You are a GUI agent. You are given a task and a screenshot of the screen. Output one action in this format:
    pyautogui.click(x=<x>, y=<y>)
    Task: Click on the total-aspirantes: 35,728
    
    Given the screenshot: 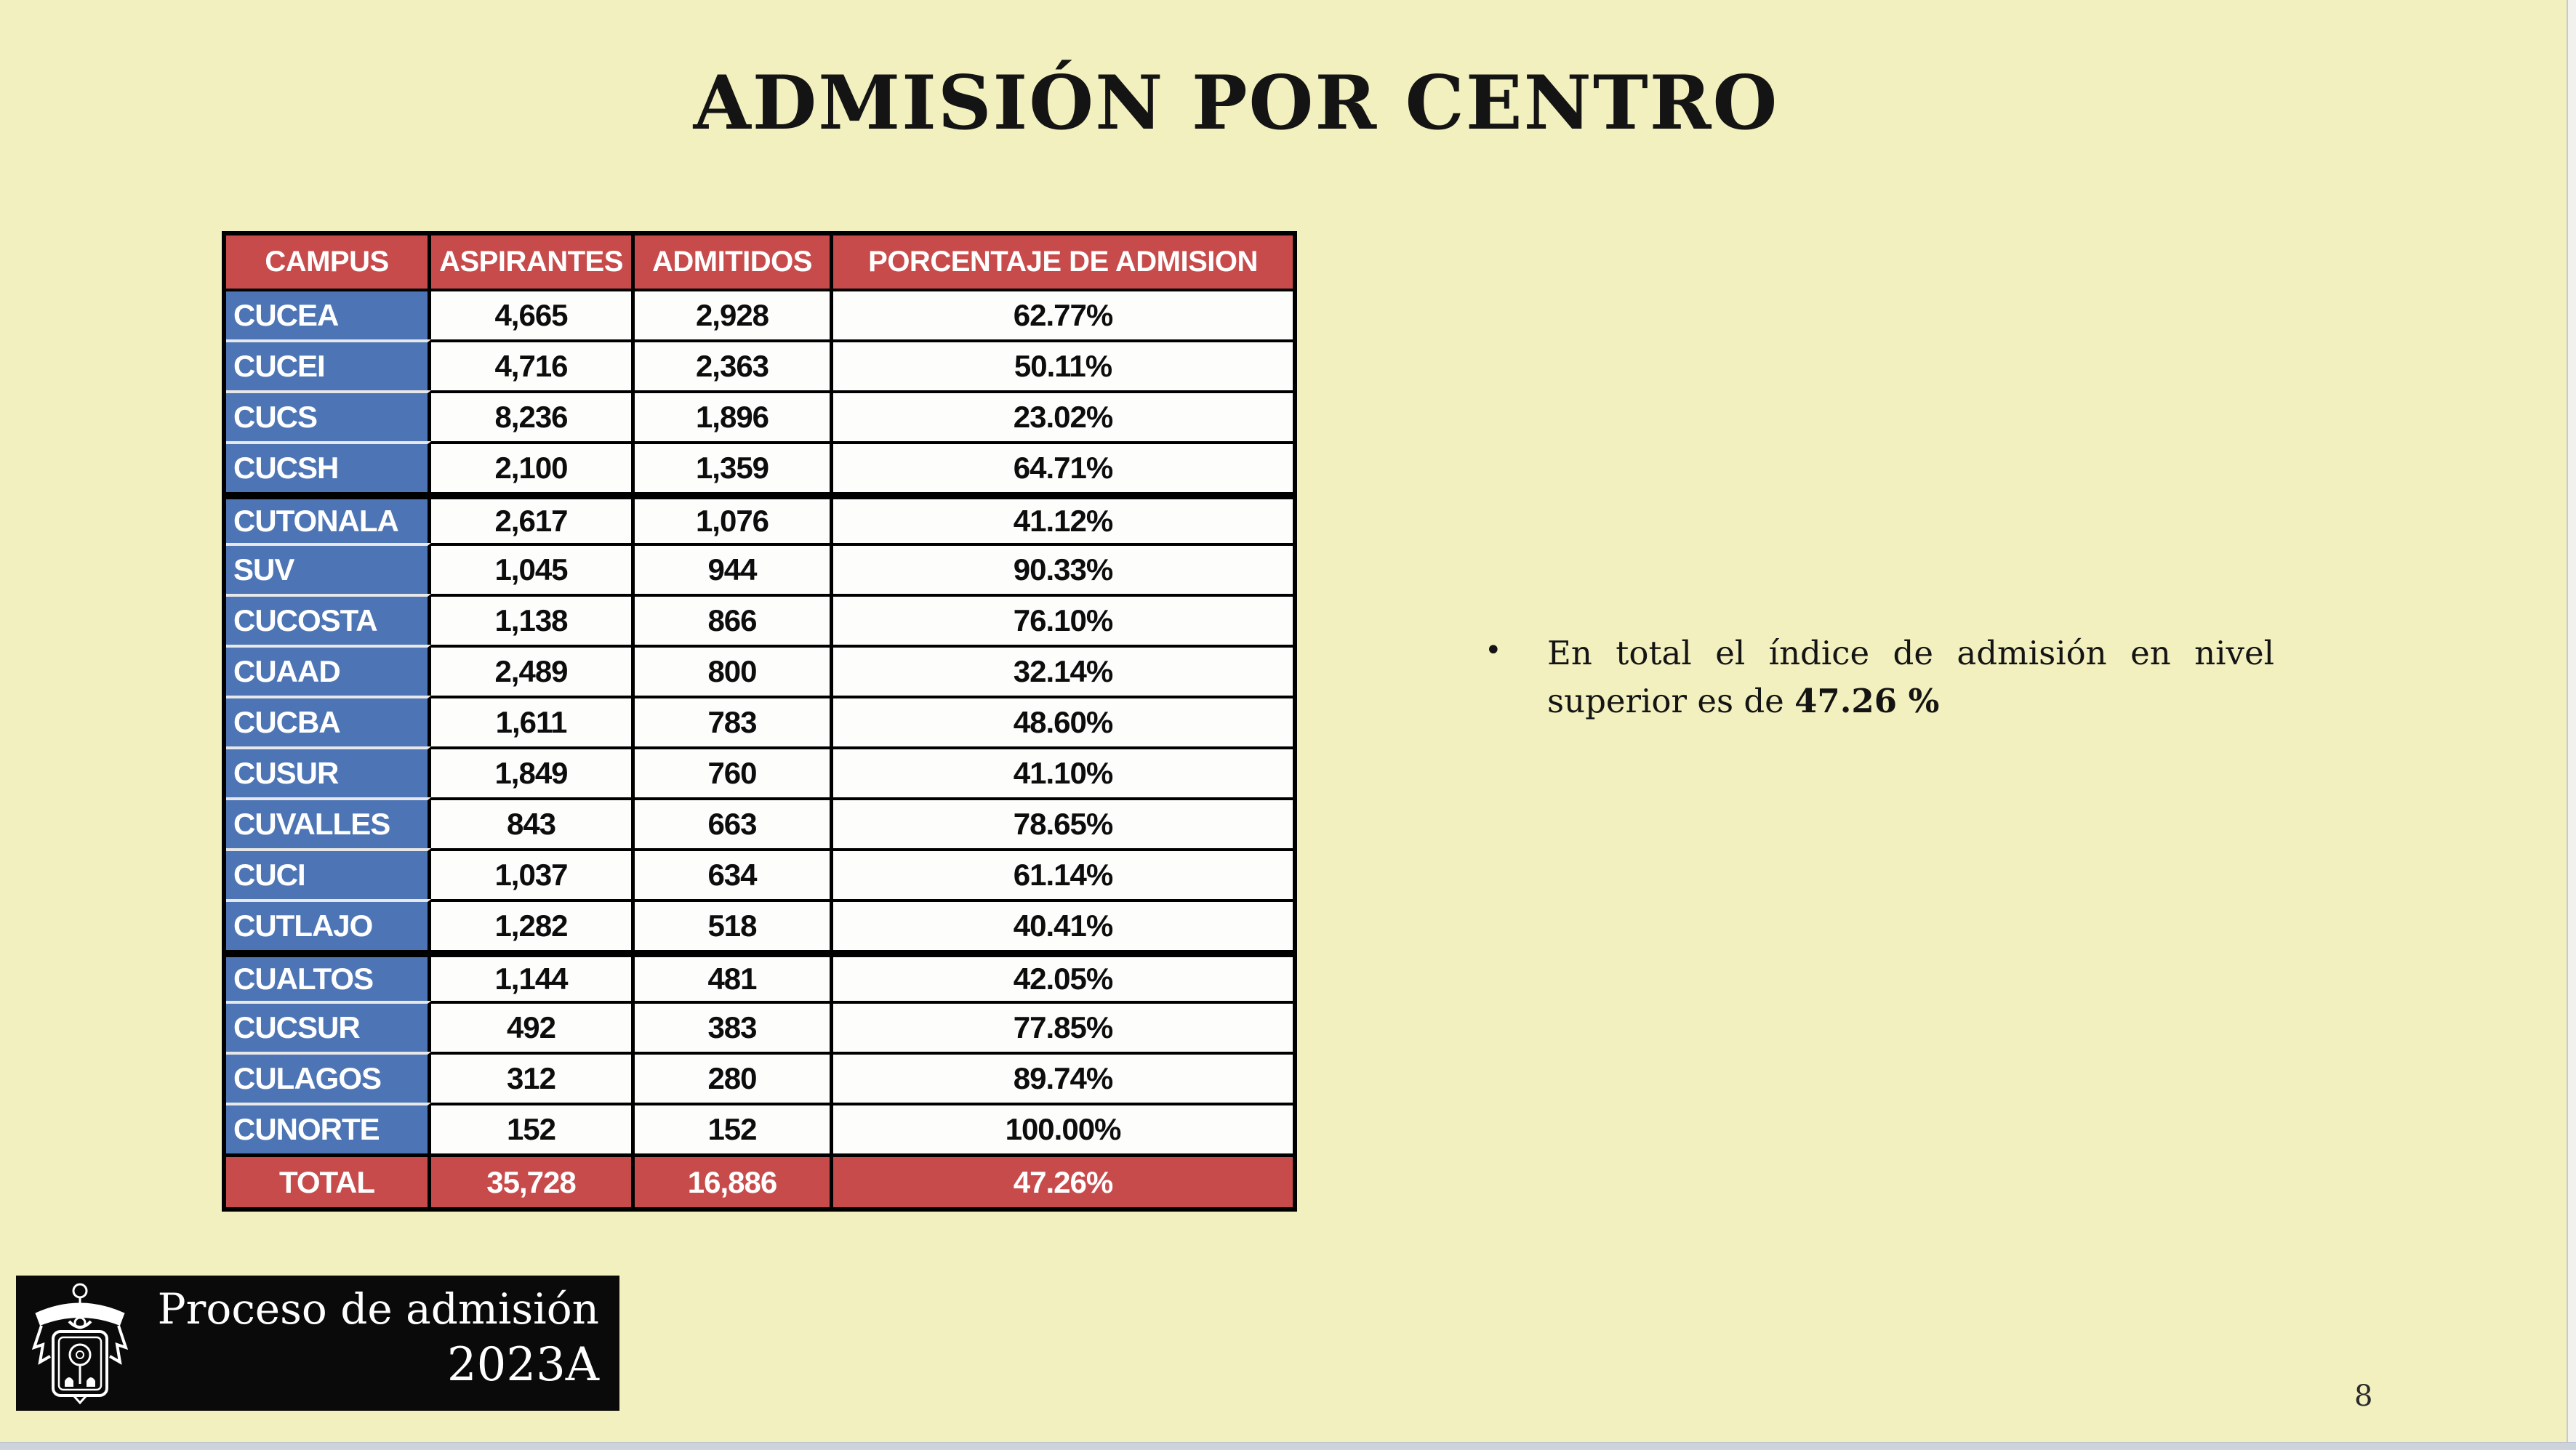 What is the action you would take?
    pyautogui.click(x=533, y=1180)
    